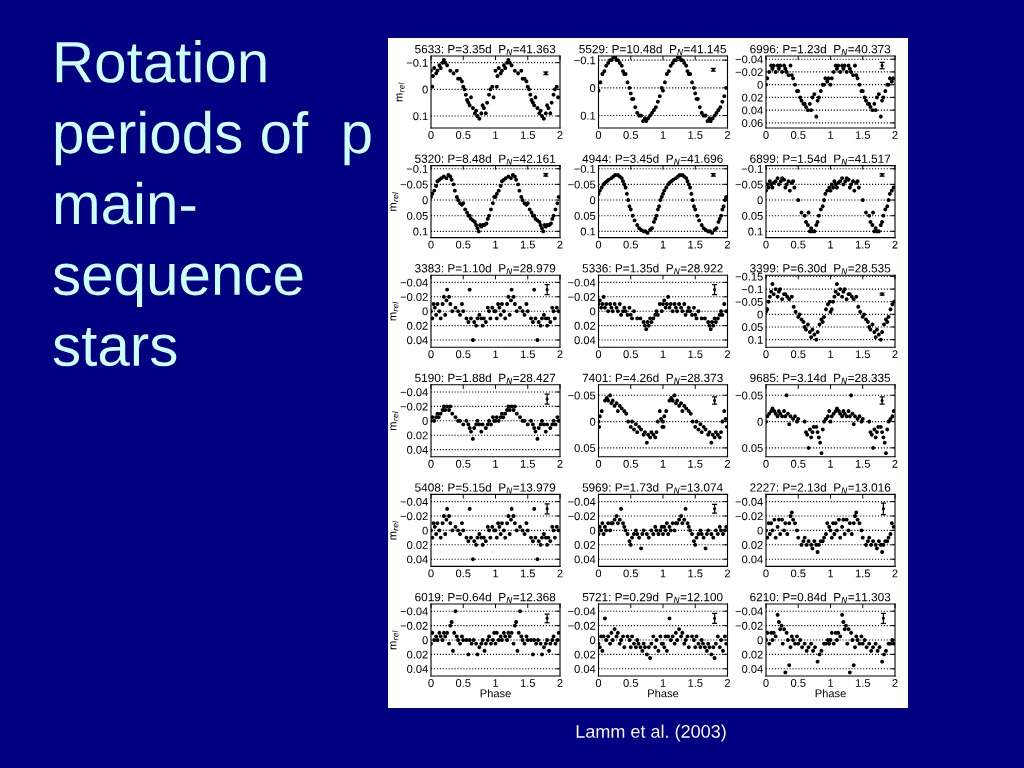 The height and width of the screenshot is (768, 1024). Describe the element at coordinates (820, 488) in the screenshot. I see `chart-title: 2227: P=2.13d P$_{N}$=13.016` at that location.